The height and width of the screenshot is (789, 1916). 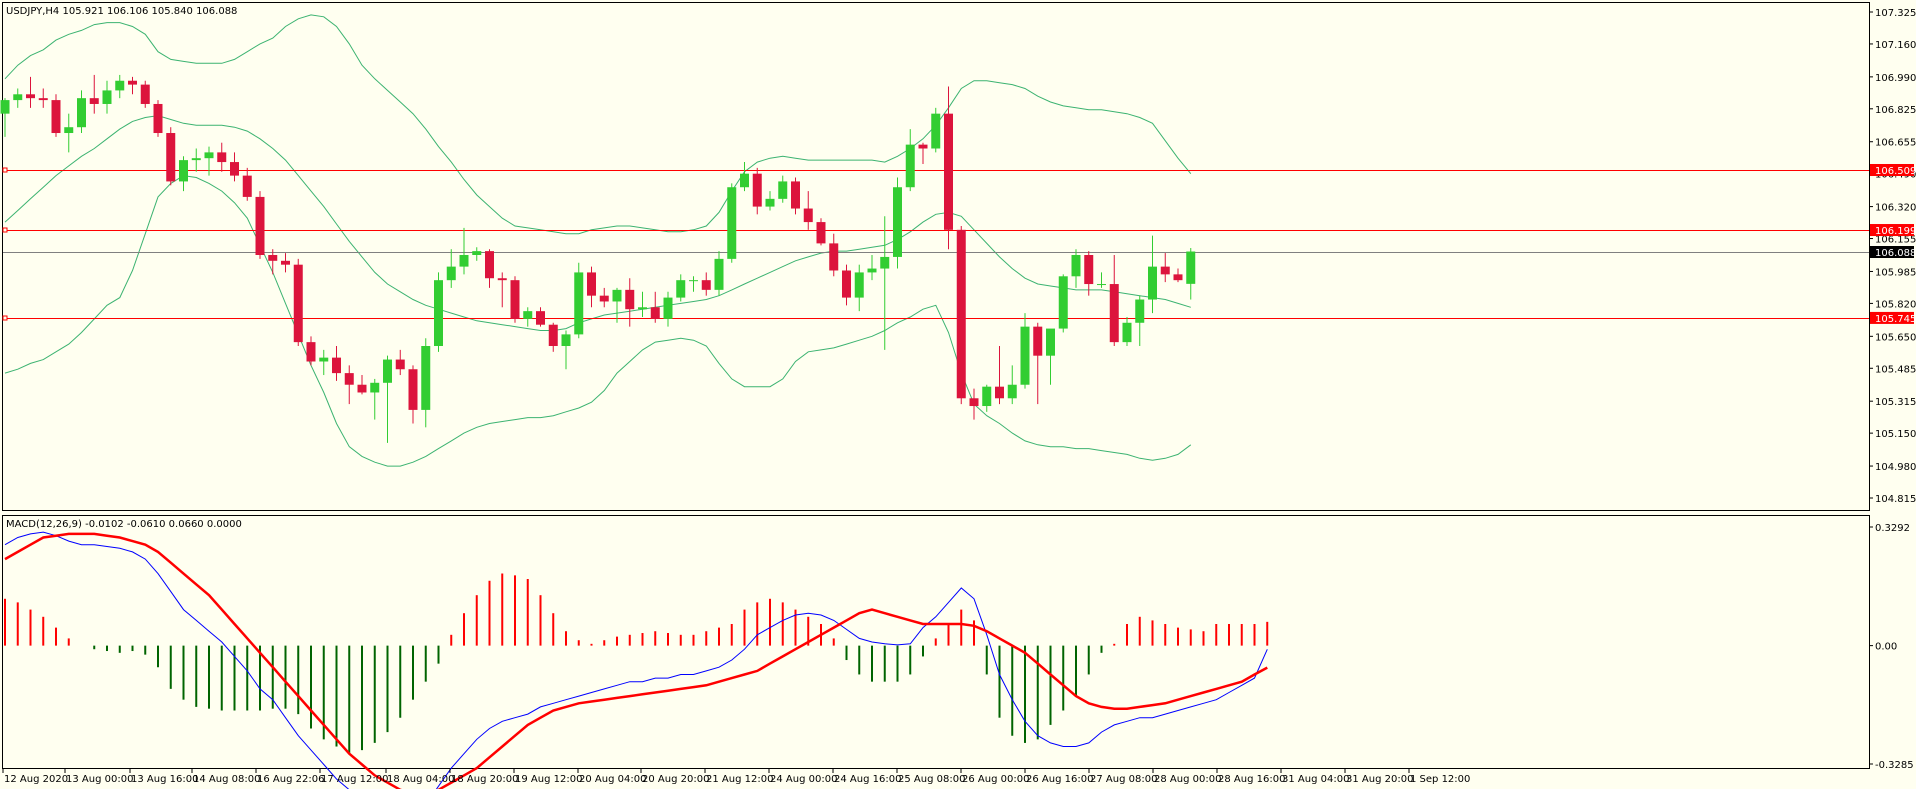 What do you see at coordinates (803, 779) in the screenshot?
I see `time-tick-label: 24 Aug 00:00` at bounding box center [803, 779].